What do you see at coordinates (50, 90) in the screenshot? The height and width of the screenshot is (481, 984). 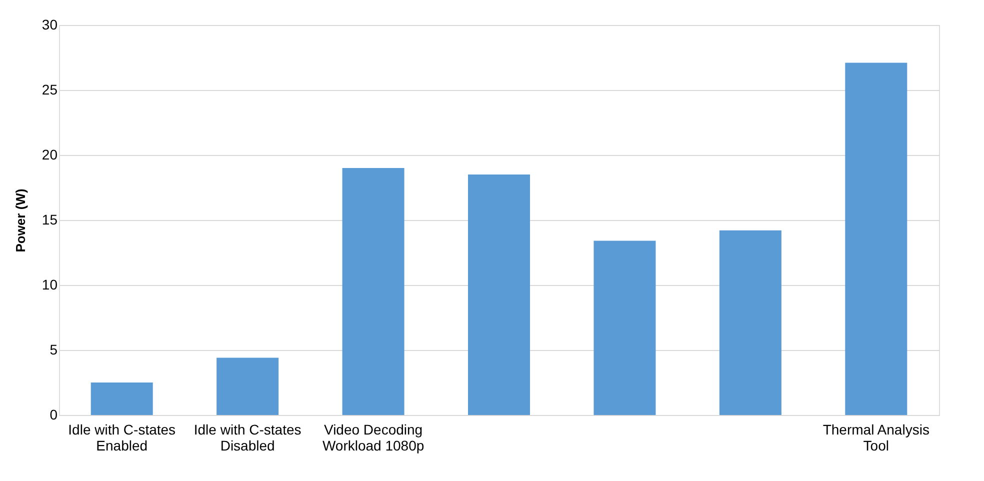 I see `y-tick-label: 25` at bounding box center [50, 90].